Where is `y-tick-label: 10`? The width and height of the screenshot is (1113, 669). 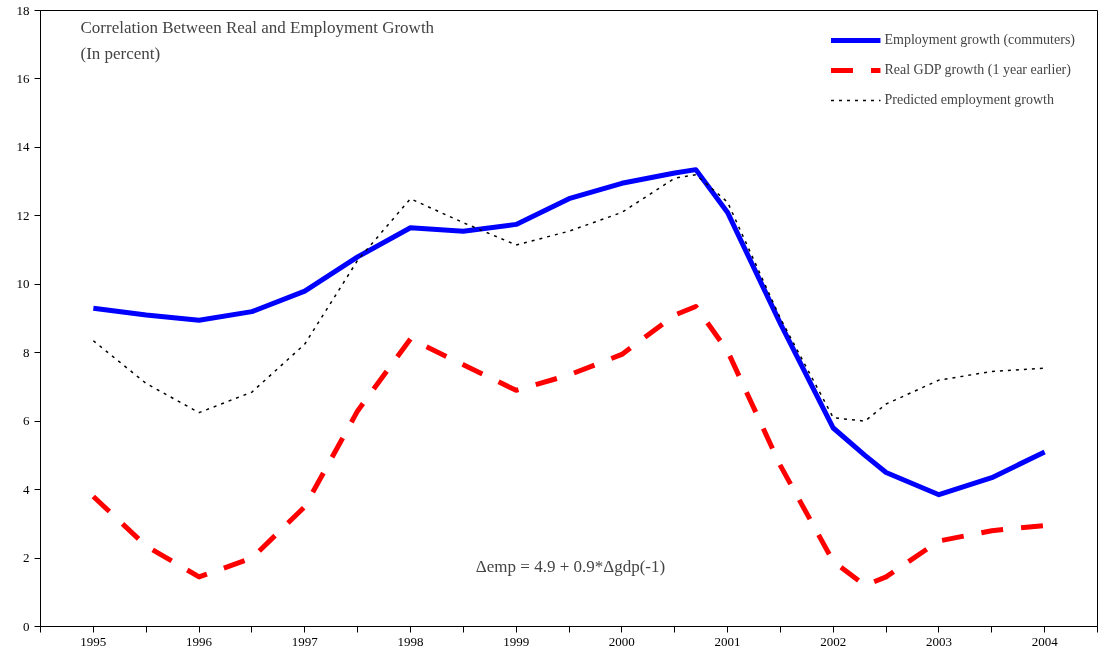 y-tick-label: 10 is located at coordinates (23, 284).